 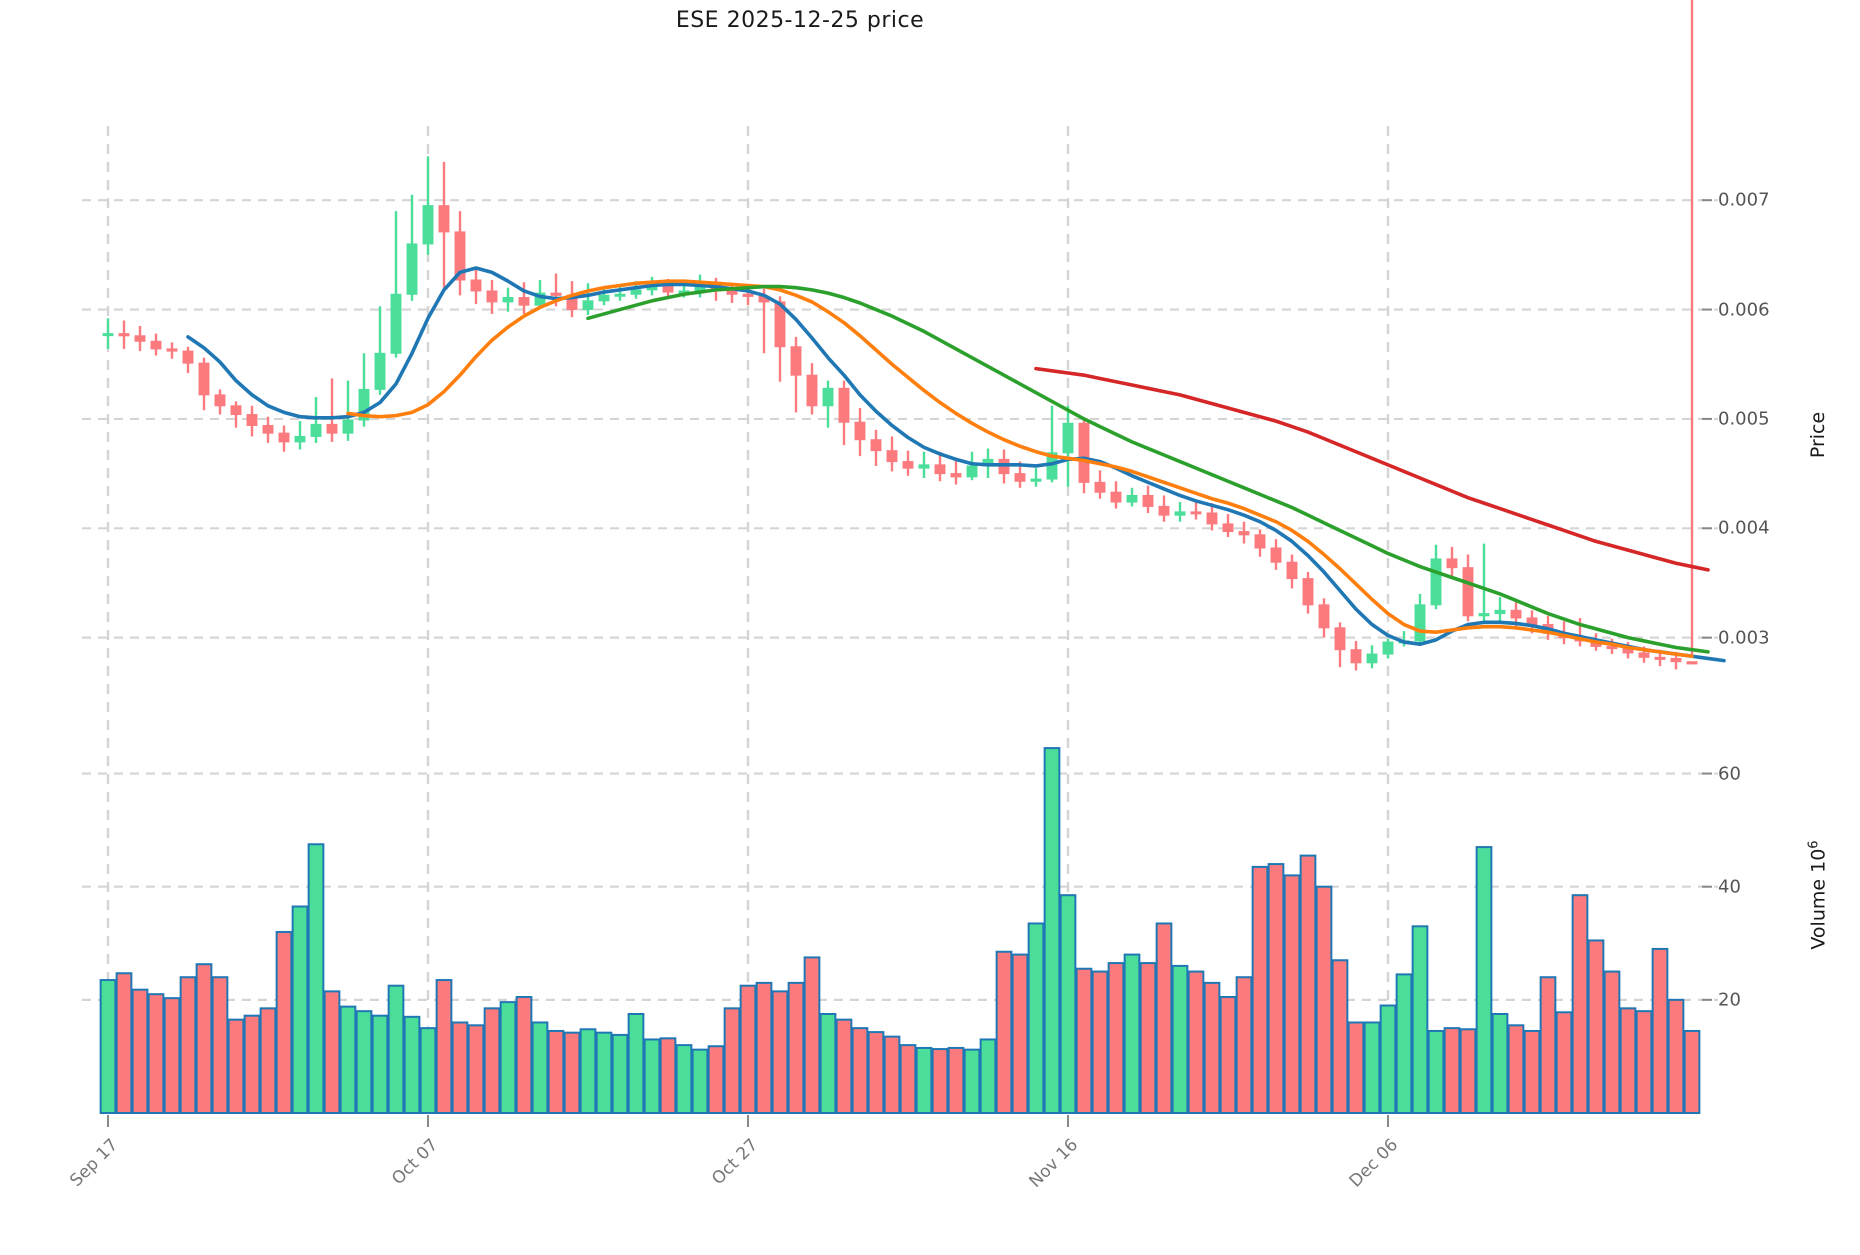 What do you see at coordinates (1744, 638) in the screenshot?
I see `price-tick-label: 0.003` at bounding box center [1744, 638].